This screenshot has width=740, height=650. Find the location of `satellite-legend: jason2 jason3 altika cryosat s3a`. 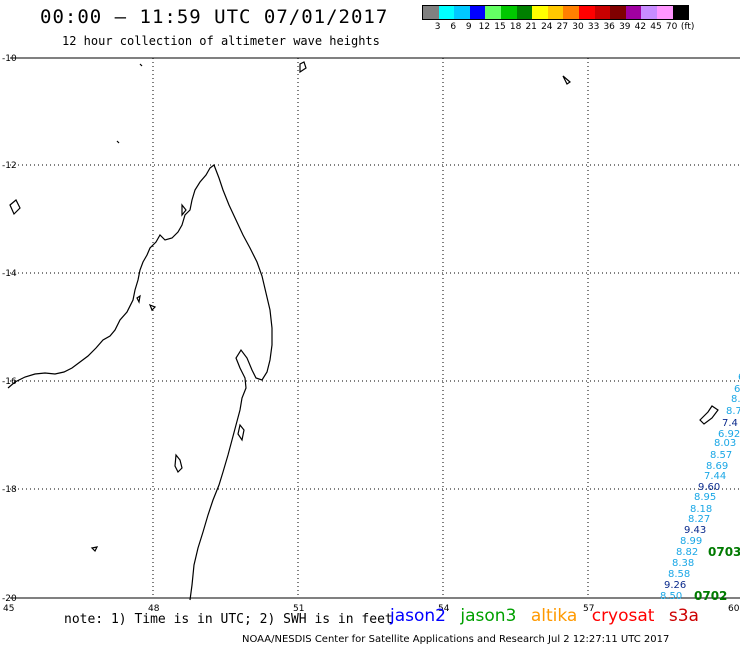

satellite-legend: jason2 jason3 altika cryosat s3a is located at coordinates (549, 616).